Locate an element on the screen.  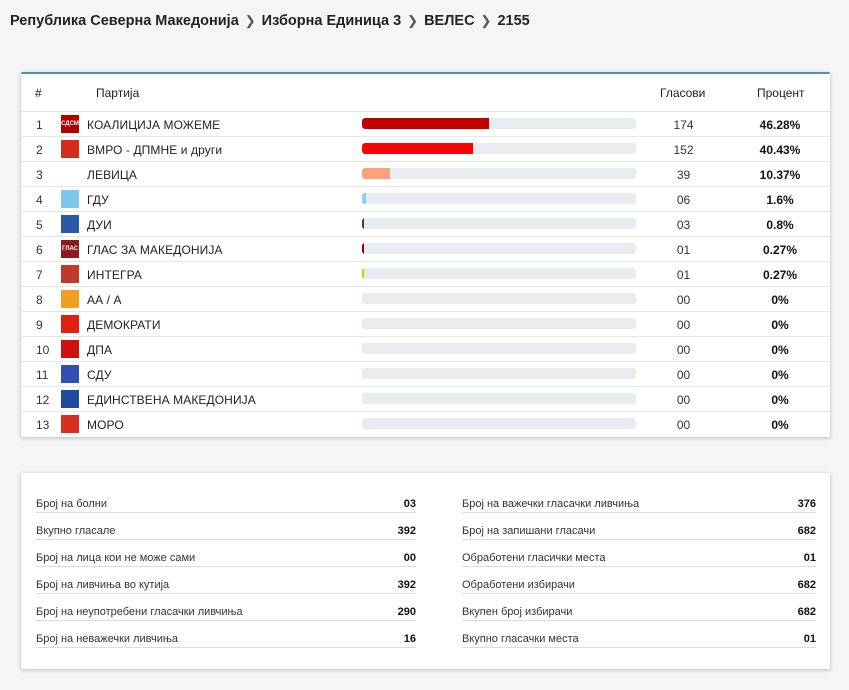
stat-item: Обработени избирачи 682 is located at coordinates (639, 585).